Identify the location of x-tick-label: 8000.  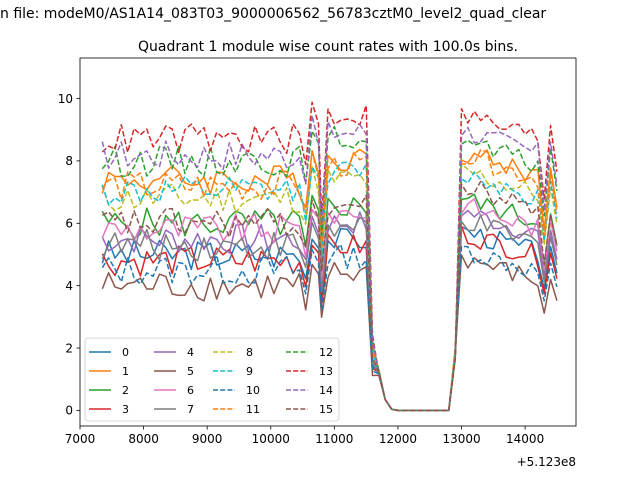
(143, 439).